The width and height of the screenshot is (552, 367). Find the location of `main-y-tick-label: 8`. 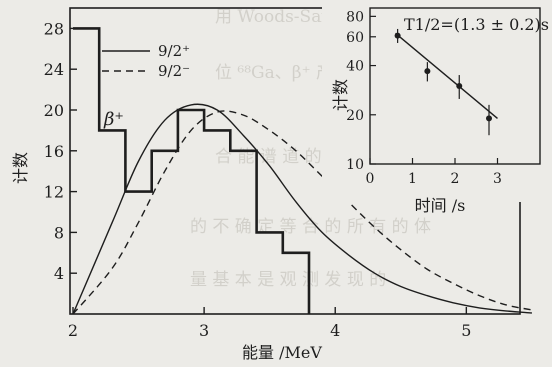

main-y-tick-label: 8 is located at coordinates (59, 232).